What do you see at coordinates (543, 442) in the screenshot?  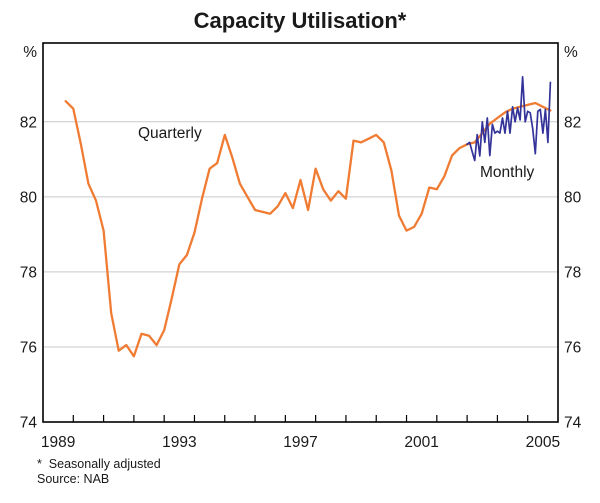 I see `x-label-2005: 2005` at bounding box center [543, 442].